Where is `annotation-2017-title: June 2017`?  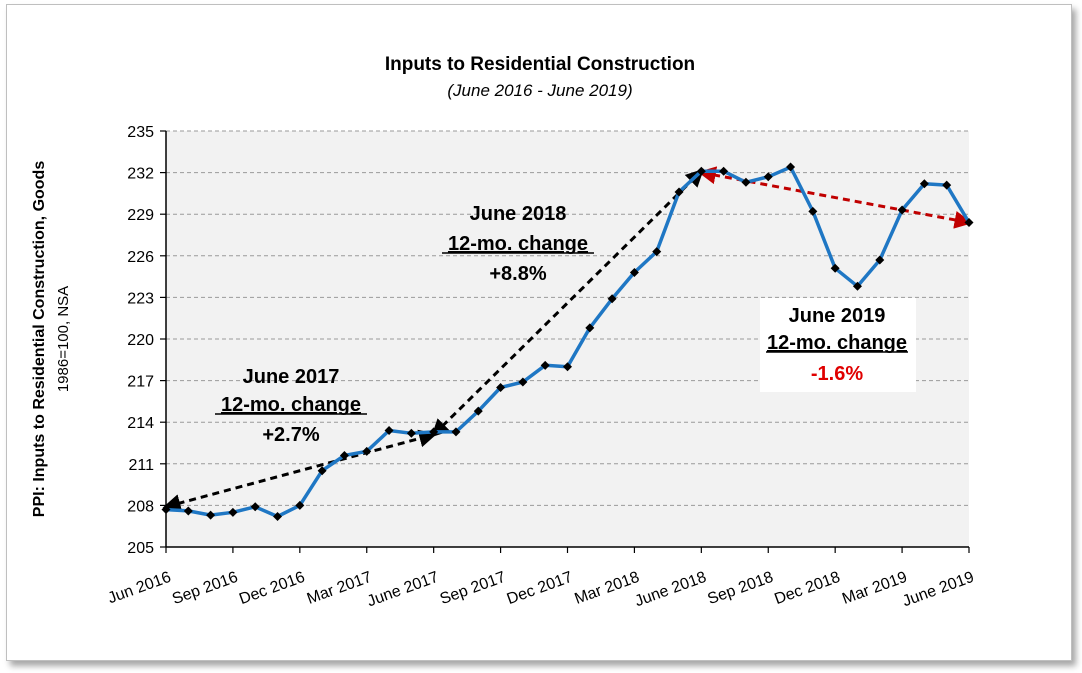
annotation-2017-title: June 2017 is located at coordinates (291, 377).